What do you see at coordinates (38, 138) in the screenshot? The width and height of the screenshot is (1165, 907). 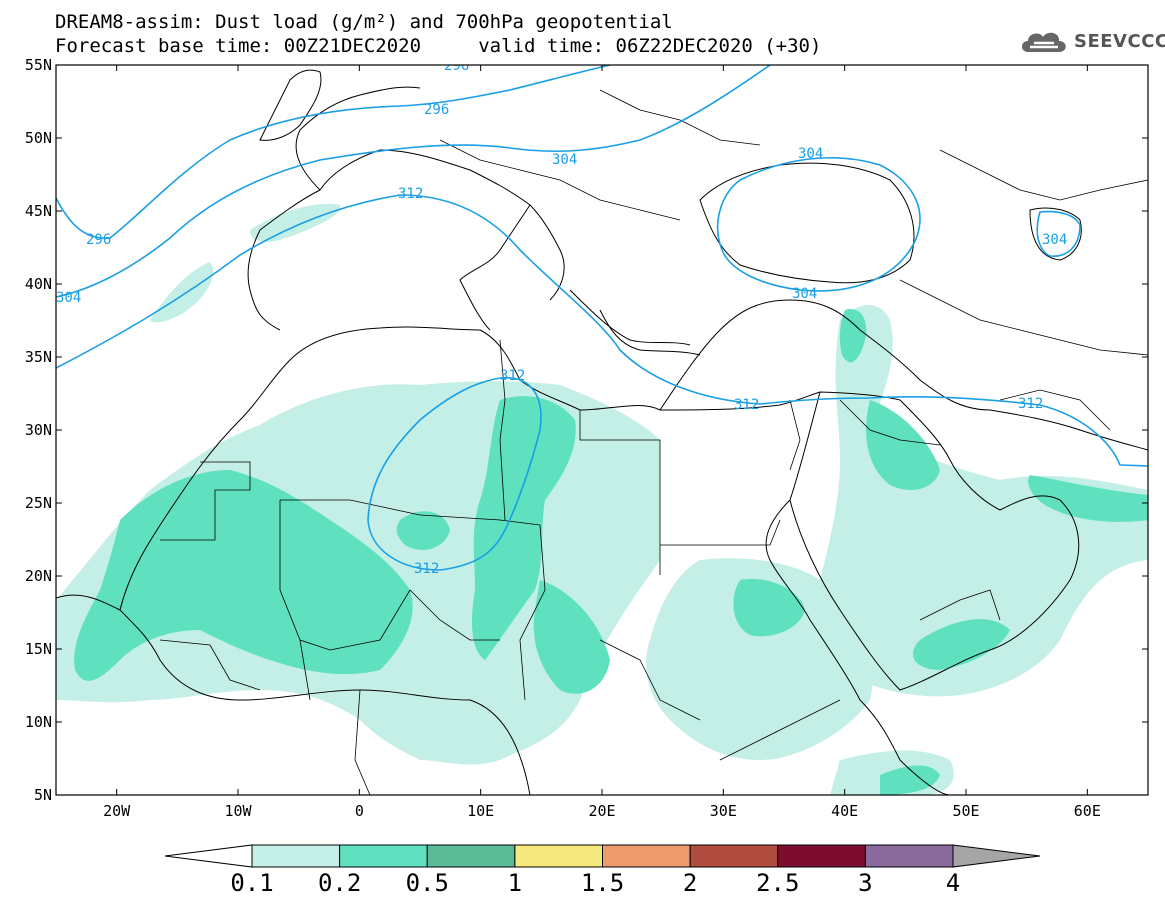 I see `lat-tick-label: 50N` at bounding box center [38, 138].